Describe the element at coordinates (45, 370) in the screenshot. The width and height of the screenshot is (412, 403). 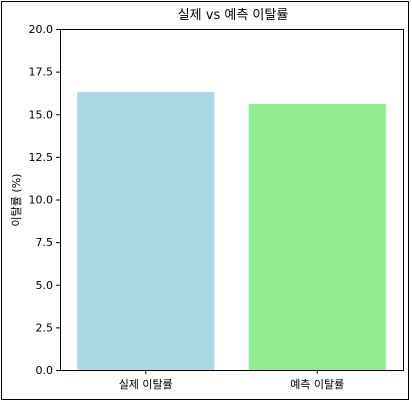
I see `y-tick-label: 0.0` at that location.